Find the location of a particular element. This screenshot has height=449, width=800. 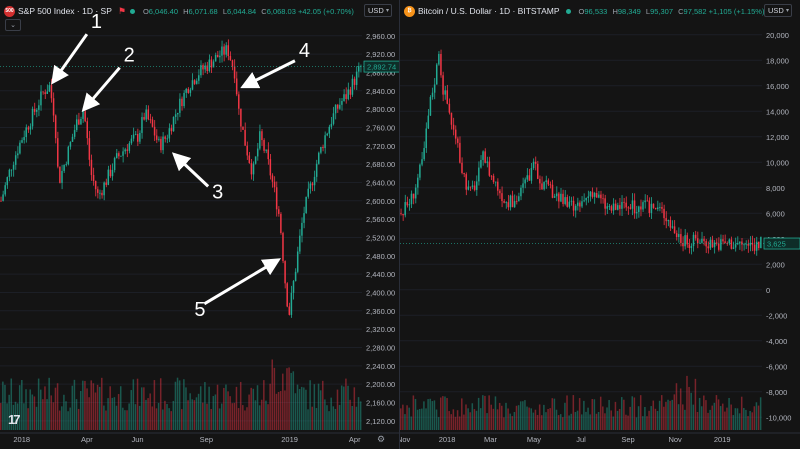

gear-icon: ⚙ is located at coordinates (381, 439).